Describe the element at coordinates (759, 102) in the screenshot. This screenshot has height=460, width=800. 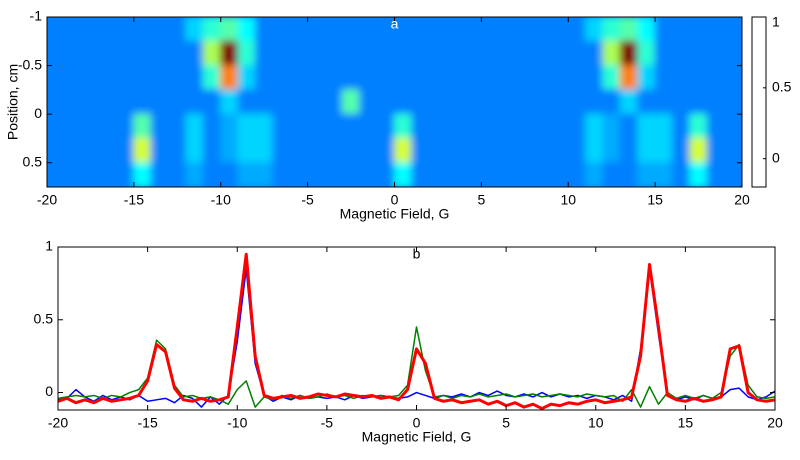
I see `colorbar` at that location.